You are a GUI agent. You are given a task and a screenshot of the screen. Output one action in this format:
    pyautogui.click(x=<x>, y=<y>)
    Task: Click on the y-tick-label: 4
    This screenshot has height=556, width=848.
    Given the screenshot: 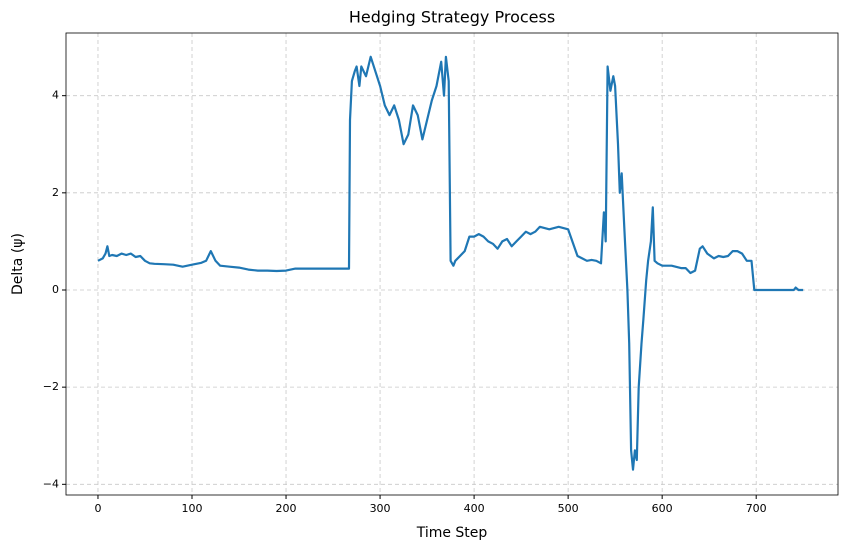 What is the action you would take?
    pyautogui.click(x=55, y=95)
    